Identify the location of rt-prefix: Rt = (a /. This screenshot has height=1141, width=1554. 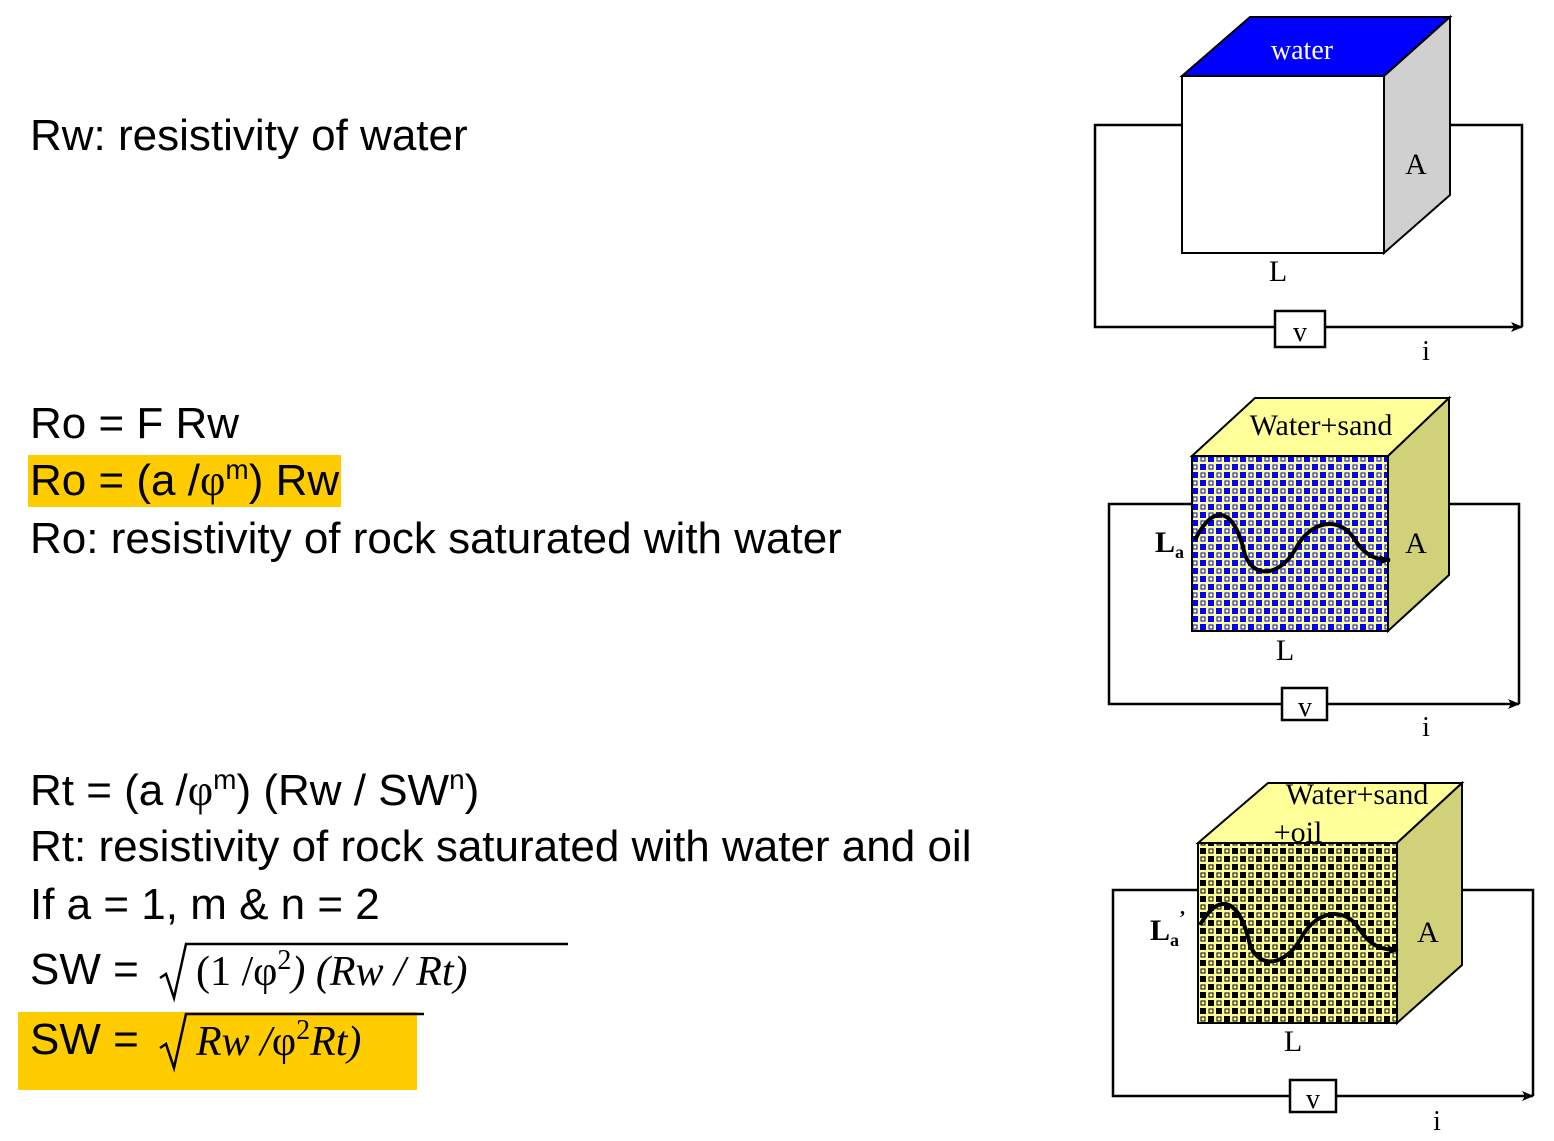
(109, 790).